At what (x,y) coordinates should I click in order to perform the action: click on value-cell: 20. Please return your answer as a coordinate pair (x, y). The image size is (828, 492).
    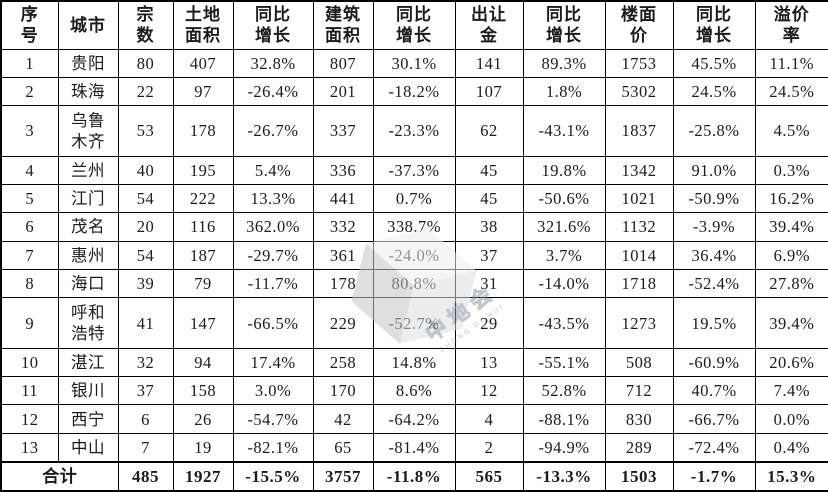
    Looking at the image, I should click on (145, 227).